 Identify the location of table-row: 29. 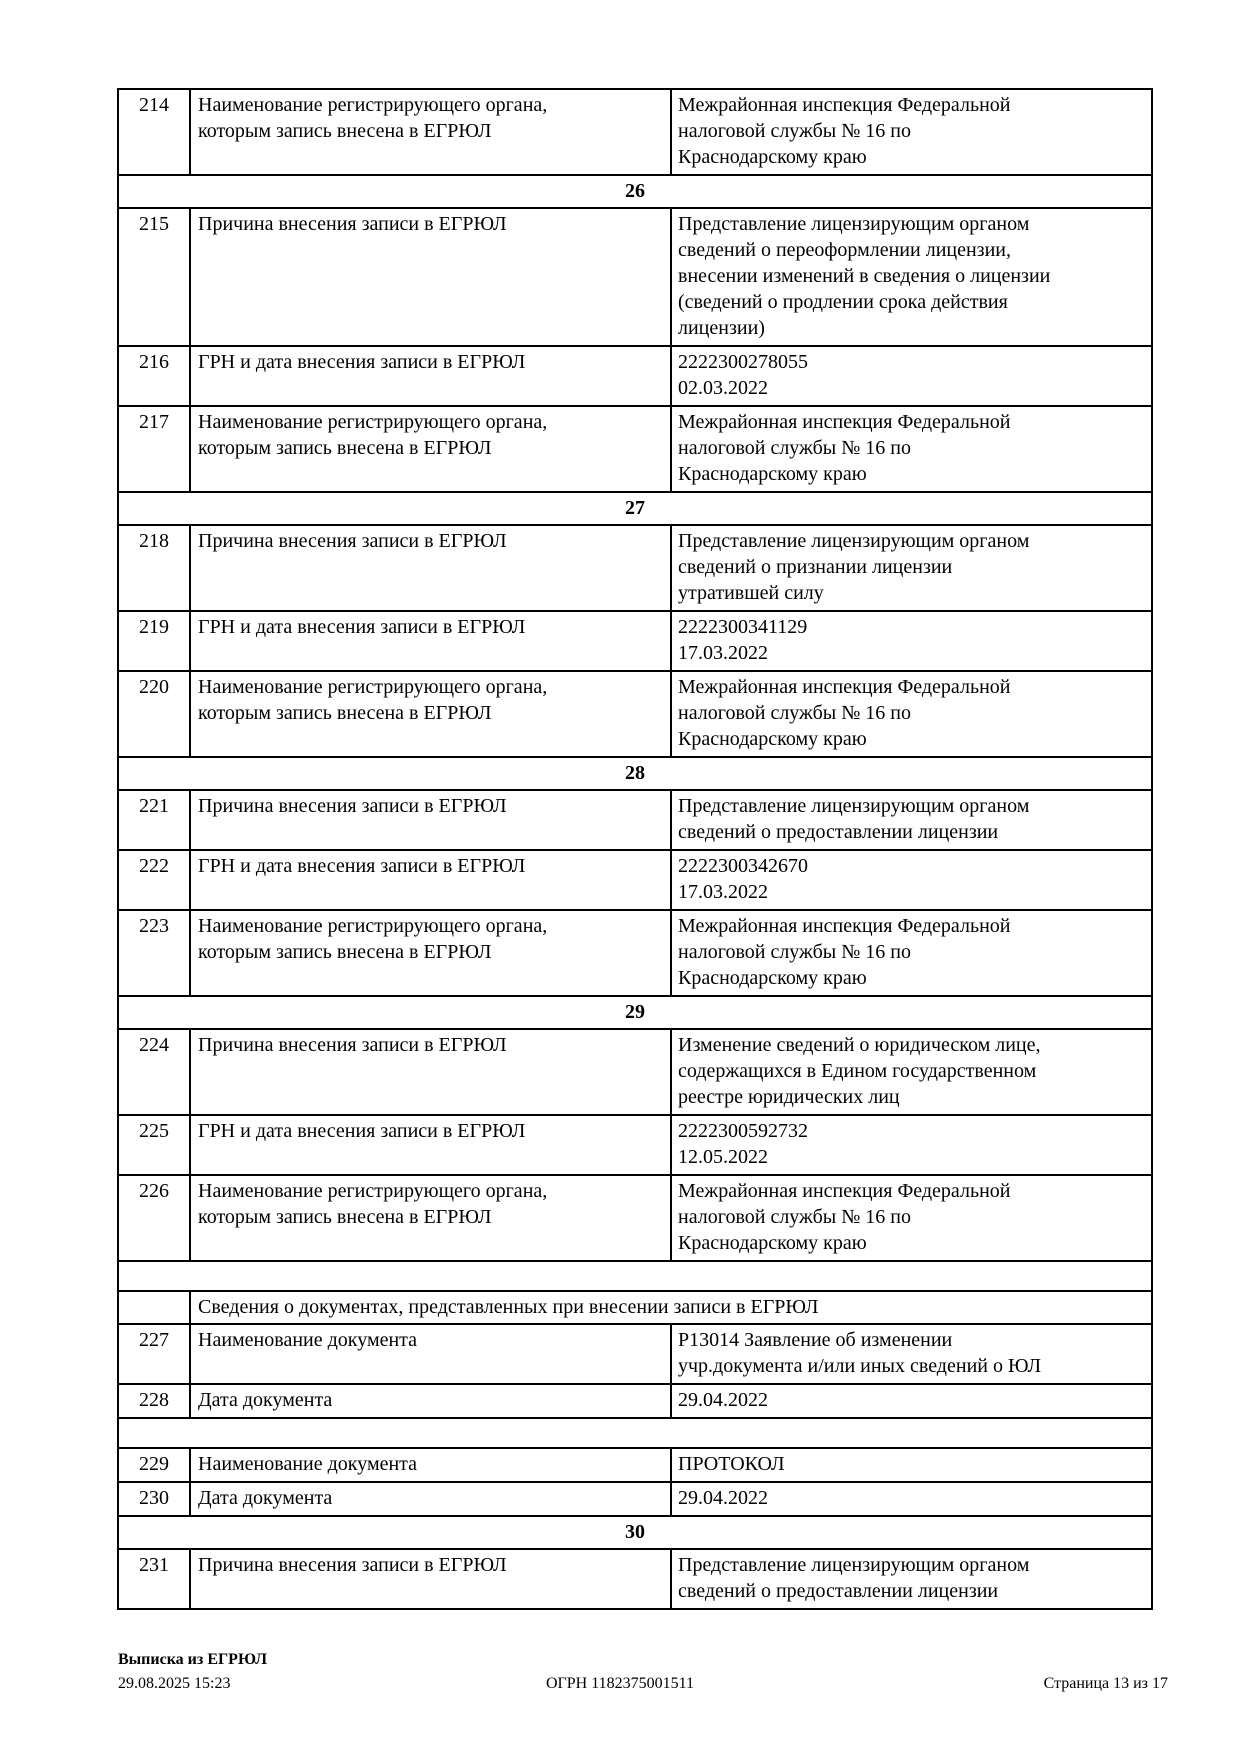
(635, 1012).